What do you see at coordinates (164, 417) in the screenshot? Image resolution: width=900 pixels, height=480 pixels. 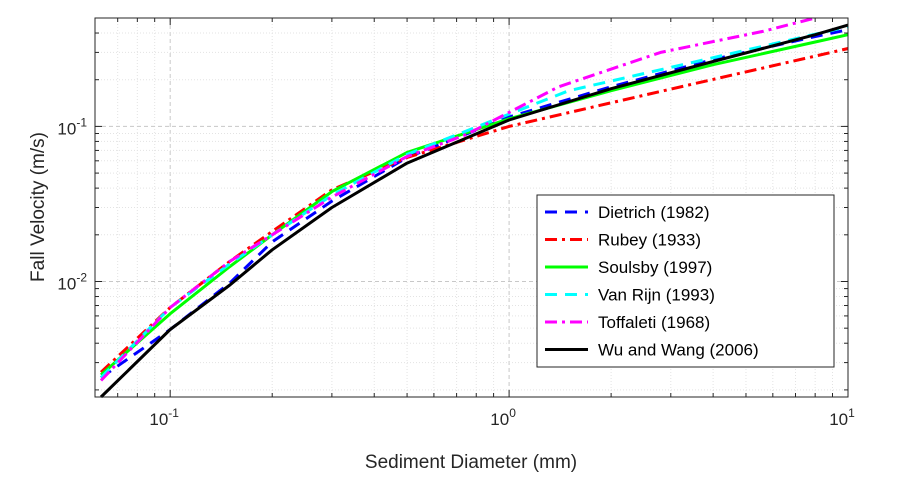 I see `x-tick-label: 10⁻¹` at bounding box center [164, 417].